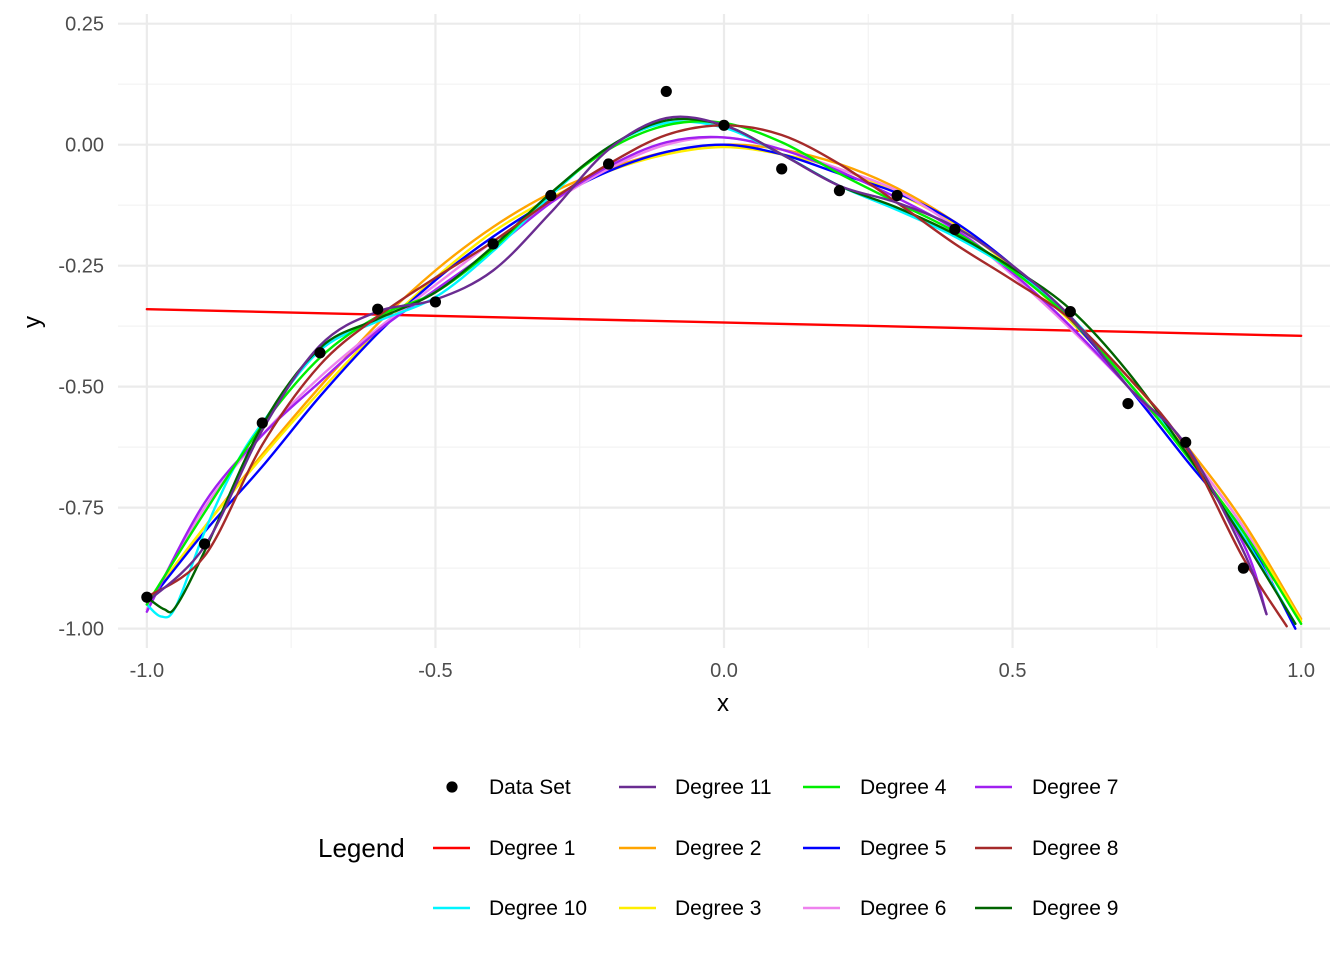 The image size is (1344, 960). I want to click on x-tick-label: -0.5, so click(435, 671).